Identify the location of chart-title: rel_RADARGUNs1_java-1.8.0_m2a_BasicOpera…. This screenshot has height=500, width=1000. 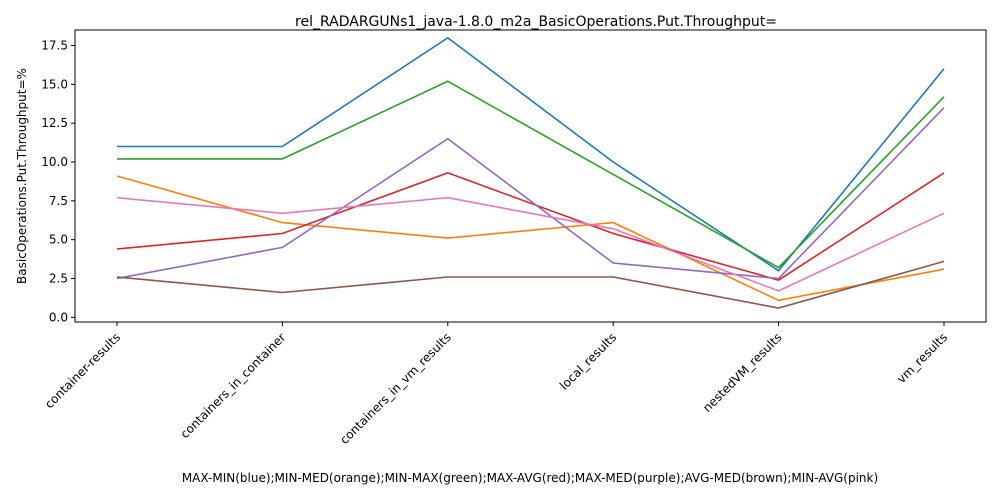
(536, 22).